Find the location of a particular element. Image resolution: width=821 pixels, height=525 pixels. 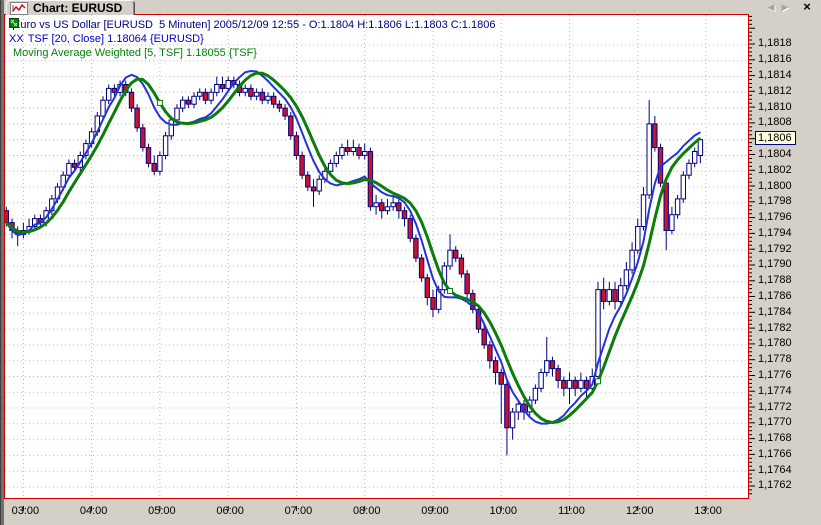

price-axis-label: 1,1814 is located at coordinates (775, 75).